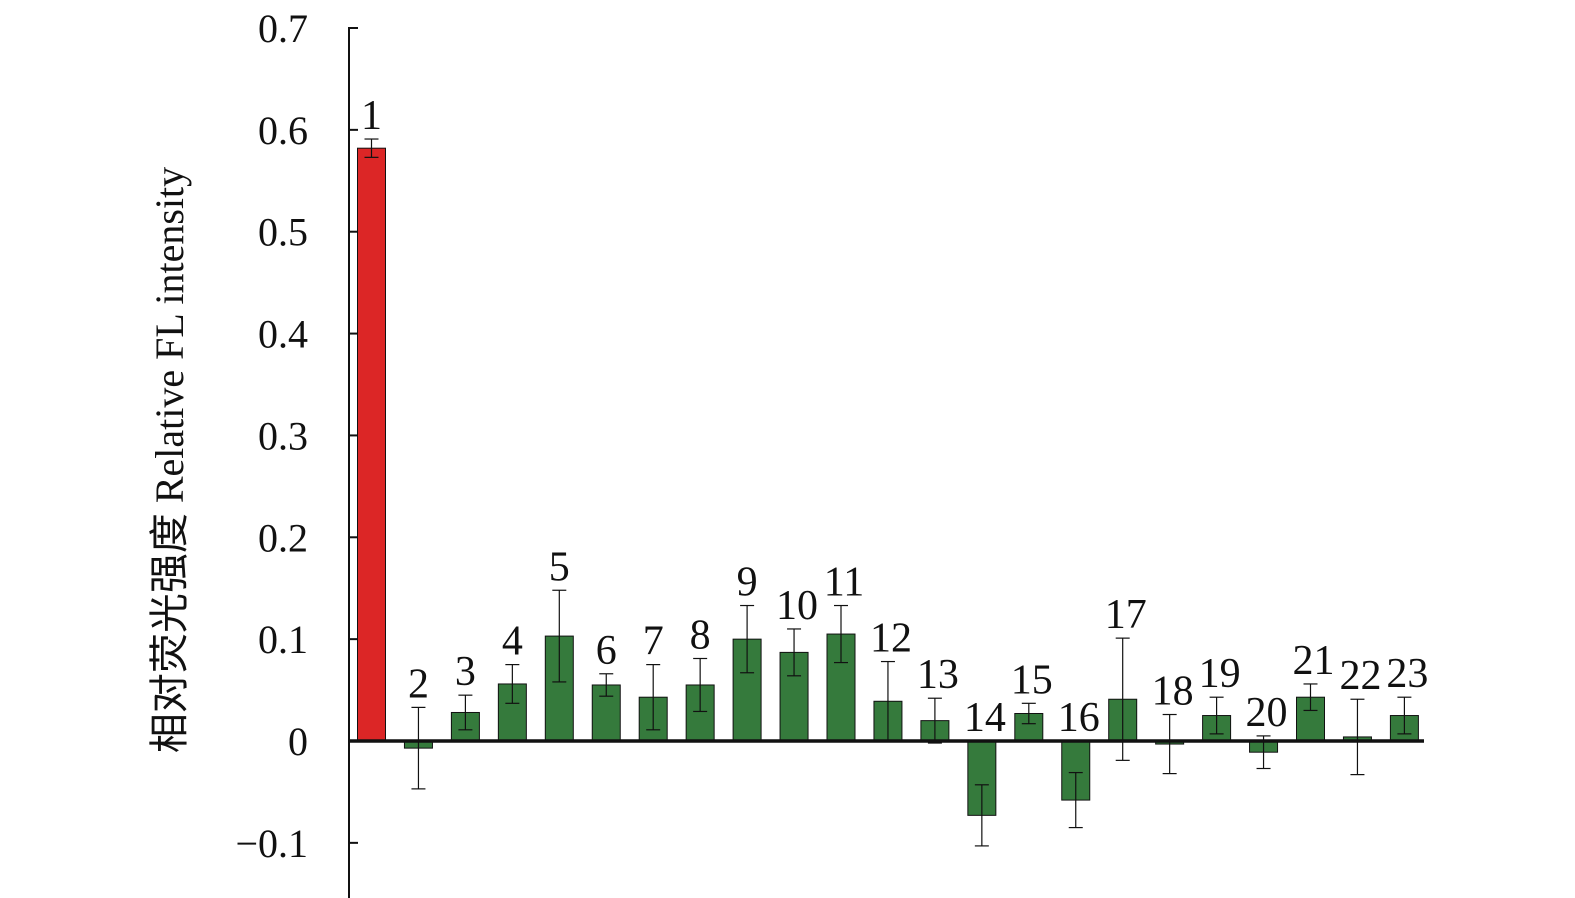  Describe the element at coordinates (1173, 692) in the screenshot. I see `bar-data-label: 18` at that location.